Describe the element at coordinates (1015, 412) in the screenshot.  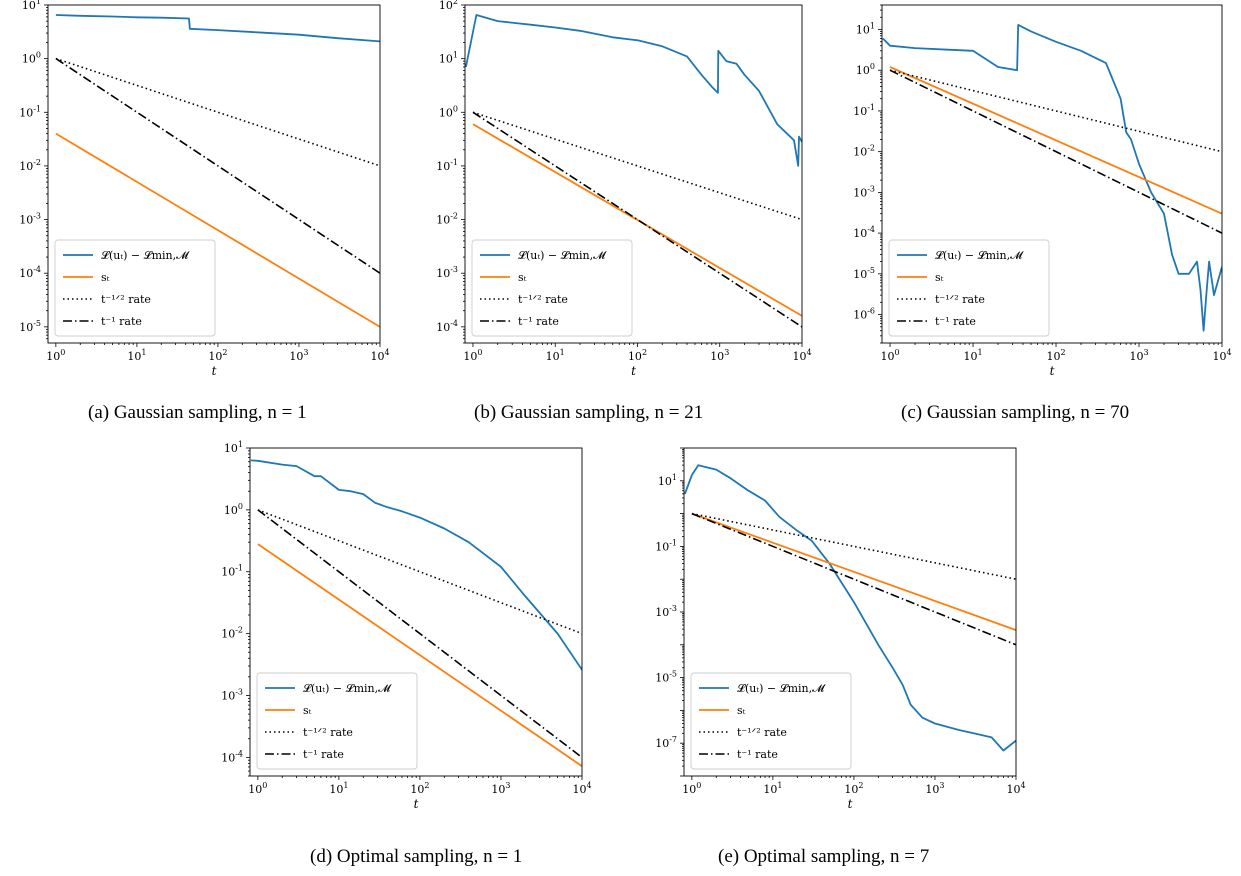
I see `caption-c: (c) Gaussian sampling, n = 70` at that location.